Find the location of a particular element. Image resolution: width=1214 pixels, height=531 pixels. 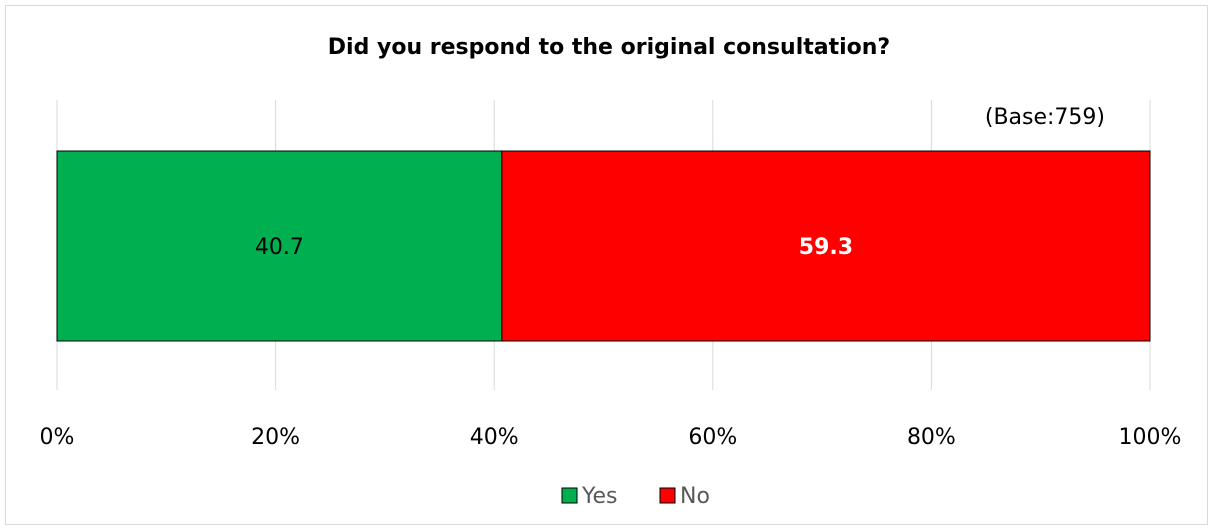

base-annotation: (Base:759) is located at coordinates (1045, 117).